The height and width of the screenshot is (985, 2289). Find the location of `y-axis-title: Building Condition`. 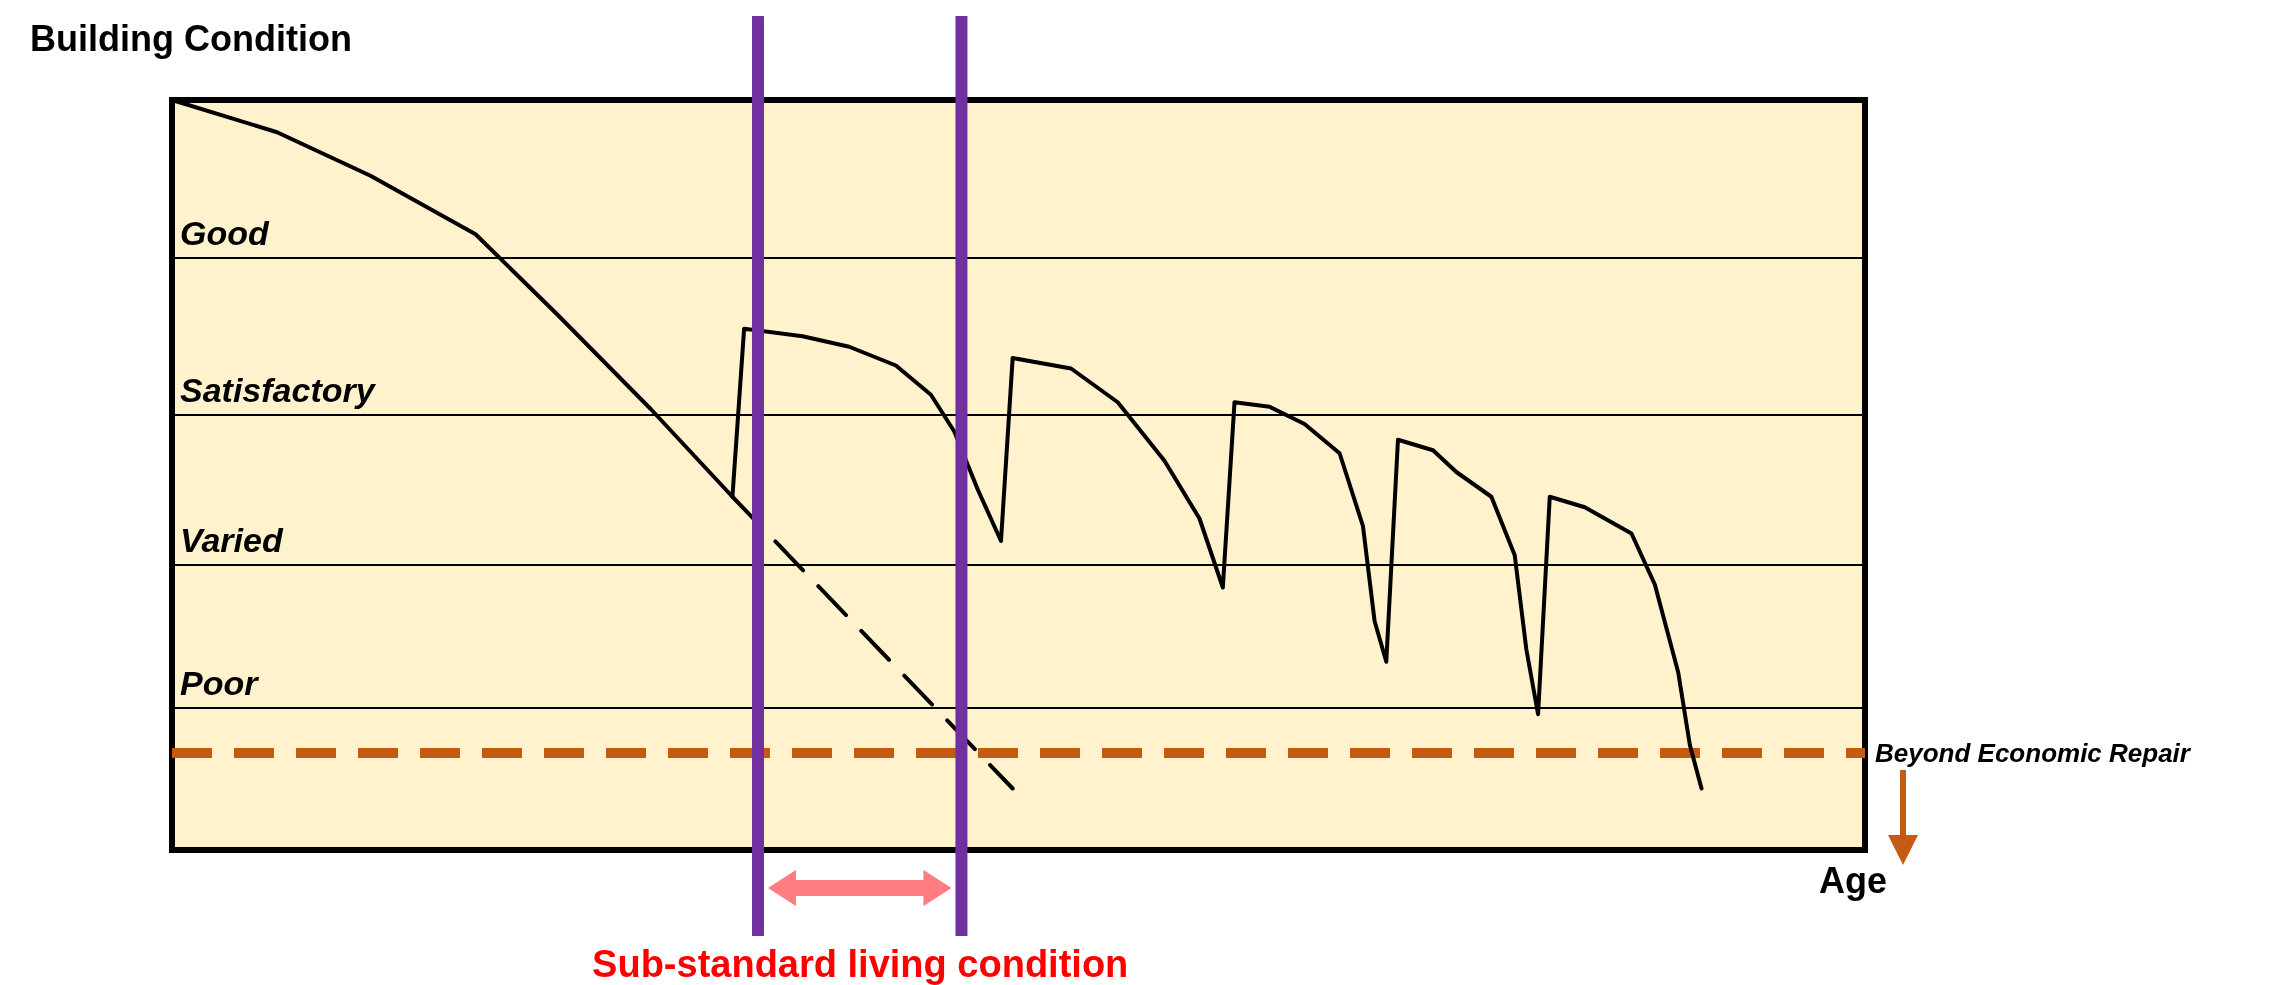

y-axis-title: Building Condition is located at coordinates (191, 39).